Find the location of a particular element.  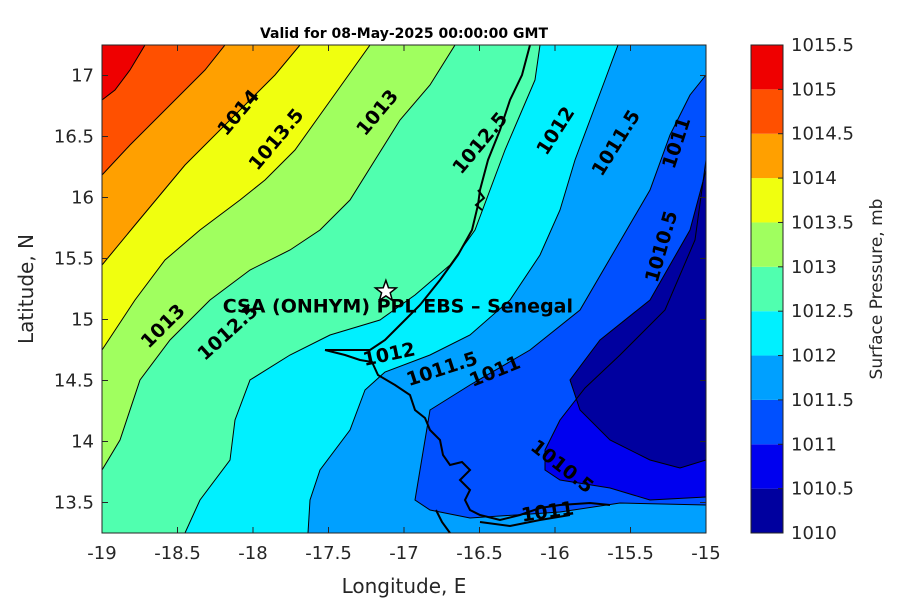

station-label: CSA (ONHYM) PPL EBS – Senegal is located at coordinates (398, 306).